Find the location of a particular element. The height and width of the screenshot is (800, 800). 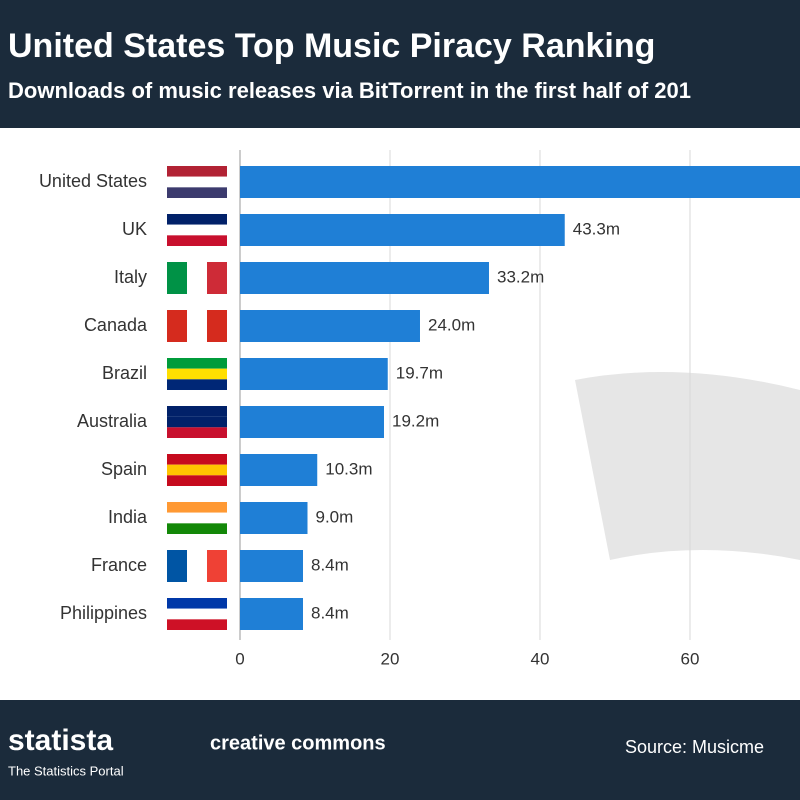

y-tick-label: Brazil is located at coordinates (124, 373).